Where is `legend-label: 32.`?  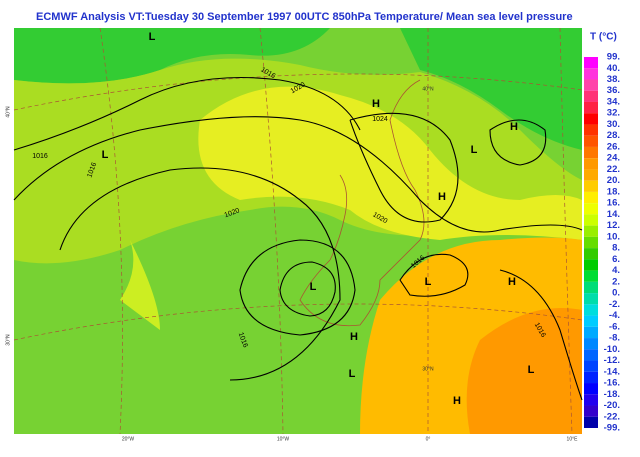 legend-label: 32. is located at coordinates (613, 113).